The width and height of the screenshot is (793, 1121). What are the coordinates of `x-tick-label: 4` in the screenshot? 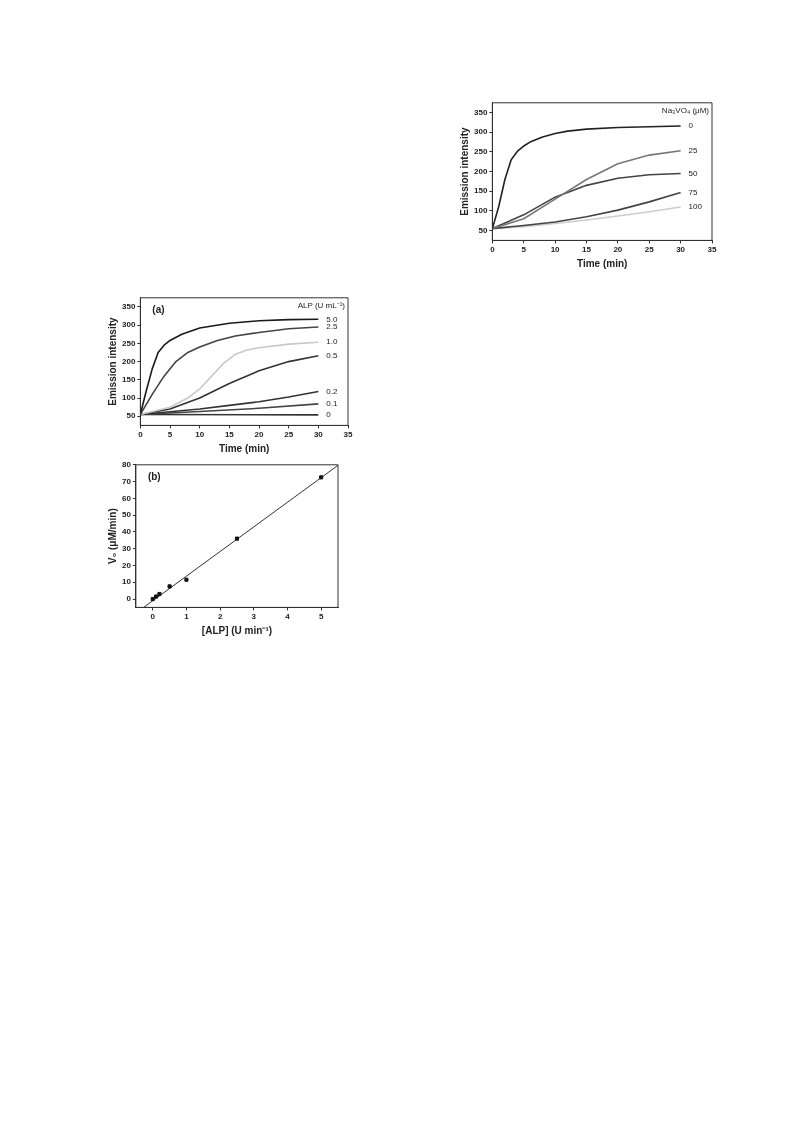 It's located at (288, 617).